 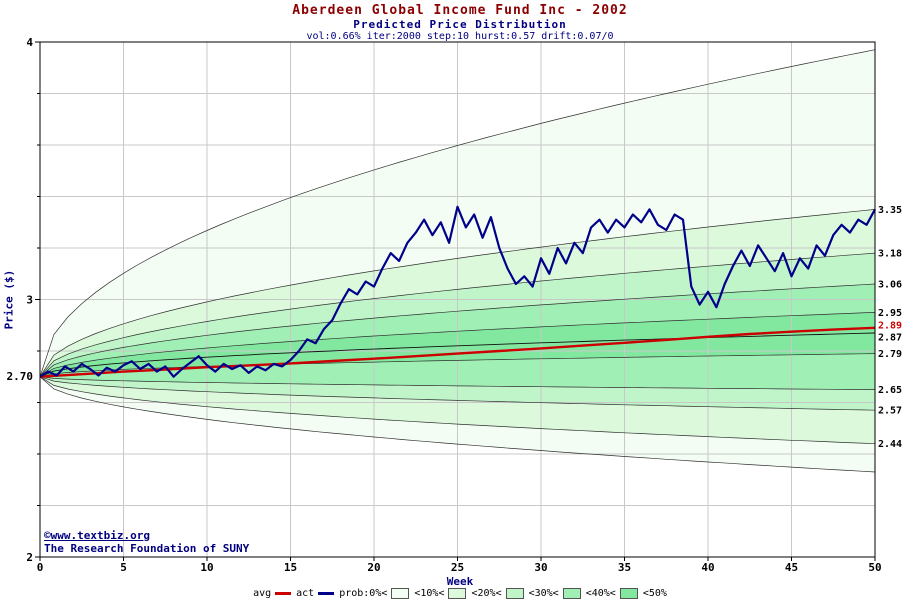 What do you see at coordinates (874, 567) in the screenshot?
I see `x-tick-label: 50` at bounding box center [874, 567].